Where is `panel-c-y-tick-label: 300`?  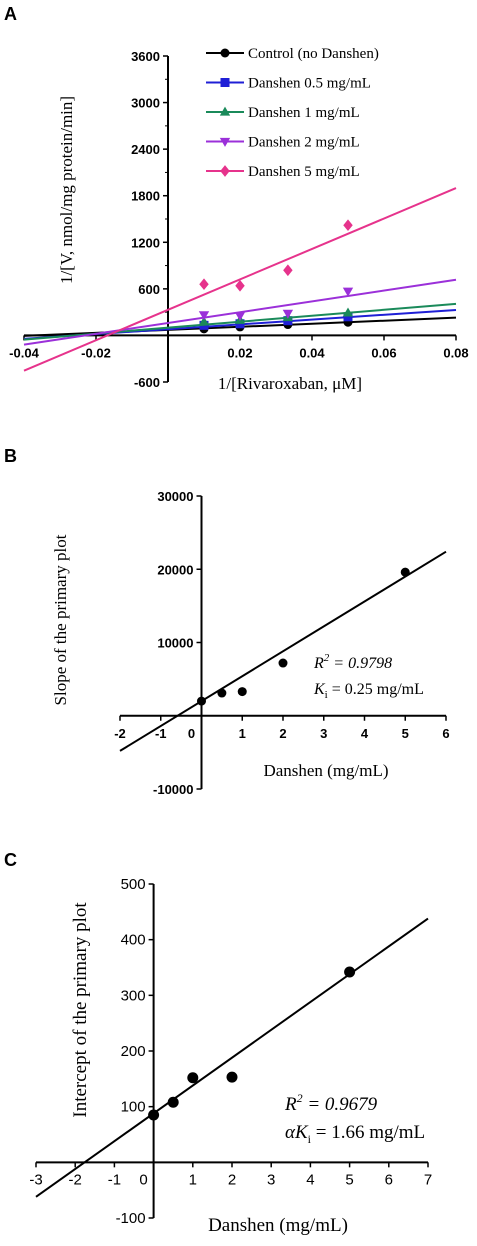 panel-c-y-tick-label: 300 is located at coordinates (133, 995).